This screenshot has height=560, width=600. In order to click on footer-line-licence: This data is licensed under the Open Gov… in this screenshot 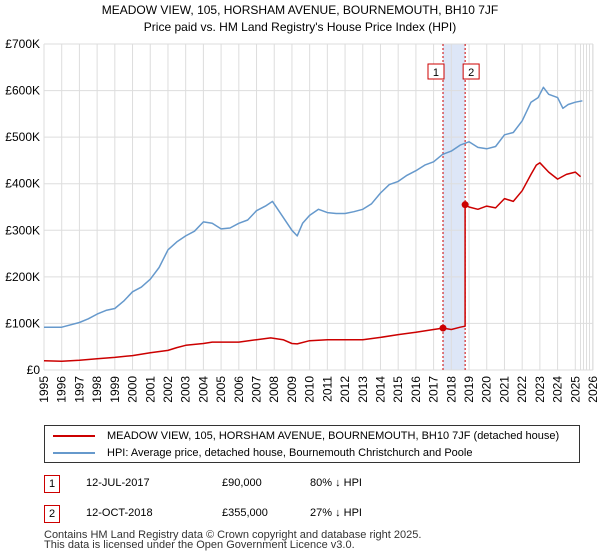, I will do `click(199, 545)`.